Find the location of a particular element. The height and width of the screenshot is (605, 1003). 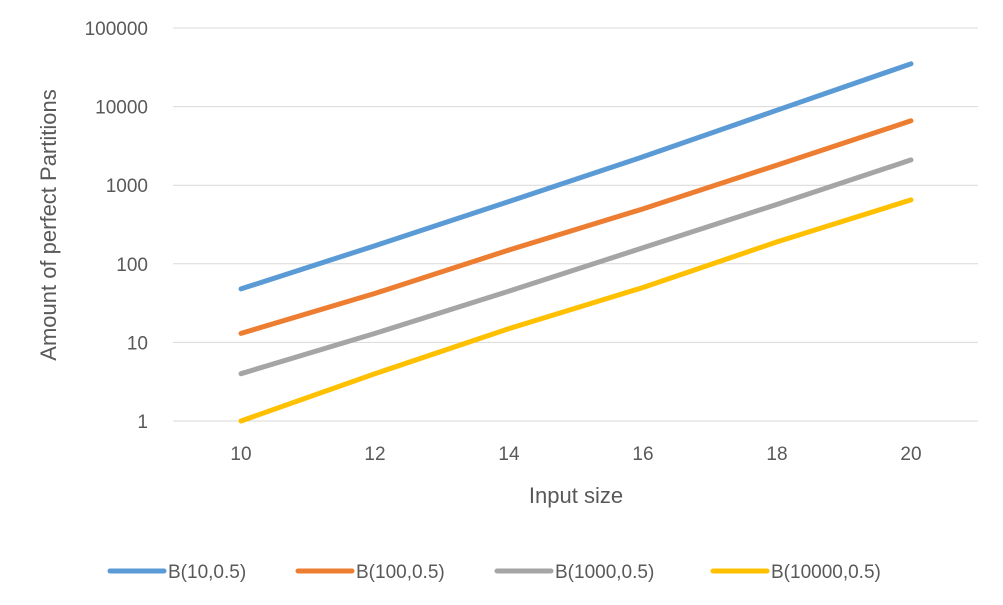

y-tick-label: 10000 is located at coordinates (121, 108).